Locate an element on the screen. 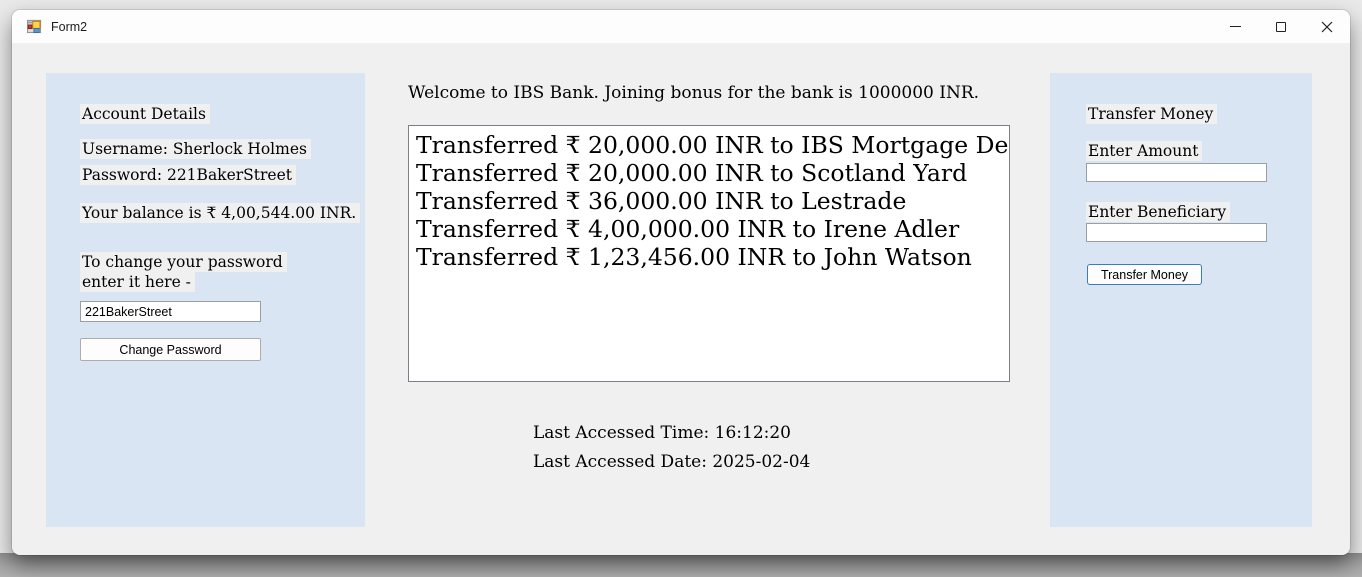 The height and width of the screenshot is (577, 1362). minimize-icon is located at coordinates (1235, 26).